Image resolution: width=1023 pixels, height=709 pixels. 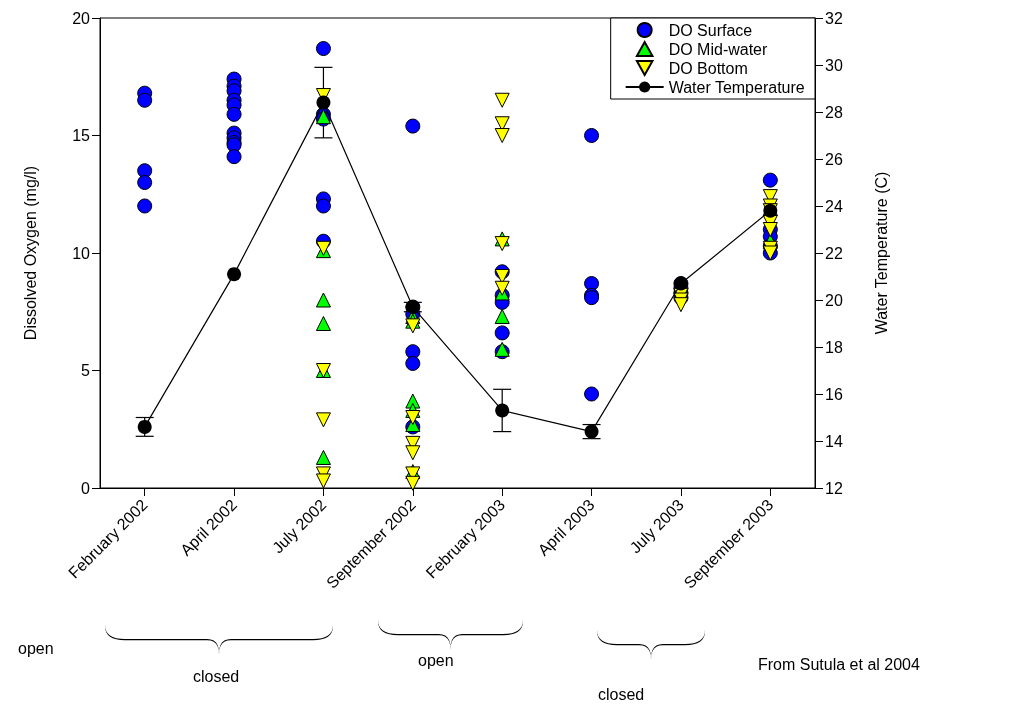 What do you see at coordinates (834, 488) in the screenshot?
I see `y2-tick-label: 12` at bounding box center [834, 488].